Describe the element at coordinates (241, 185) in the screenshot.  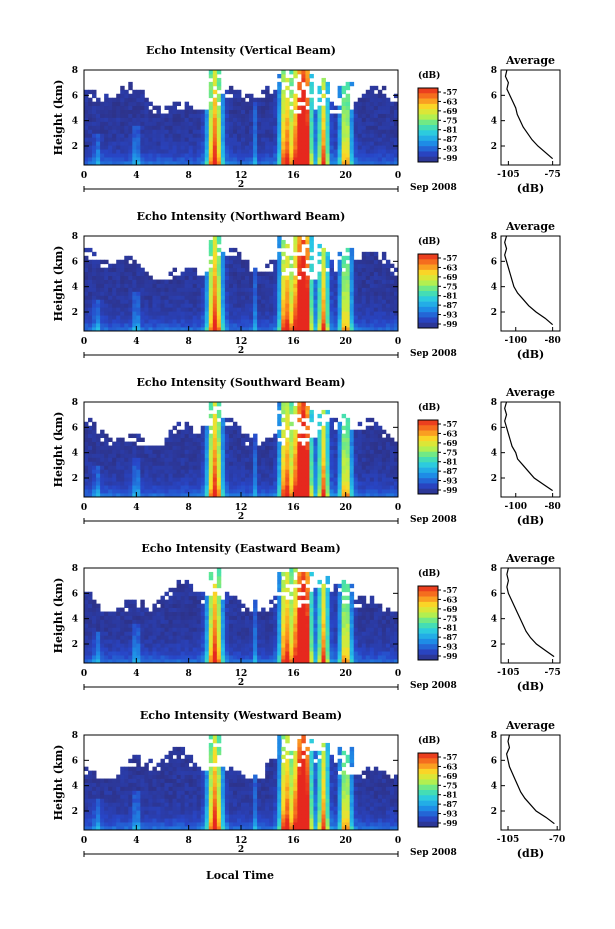
I see `day-marker: 2` at that location.